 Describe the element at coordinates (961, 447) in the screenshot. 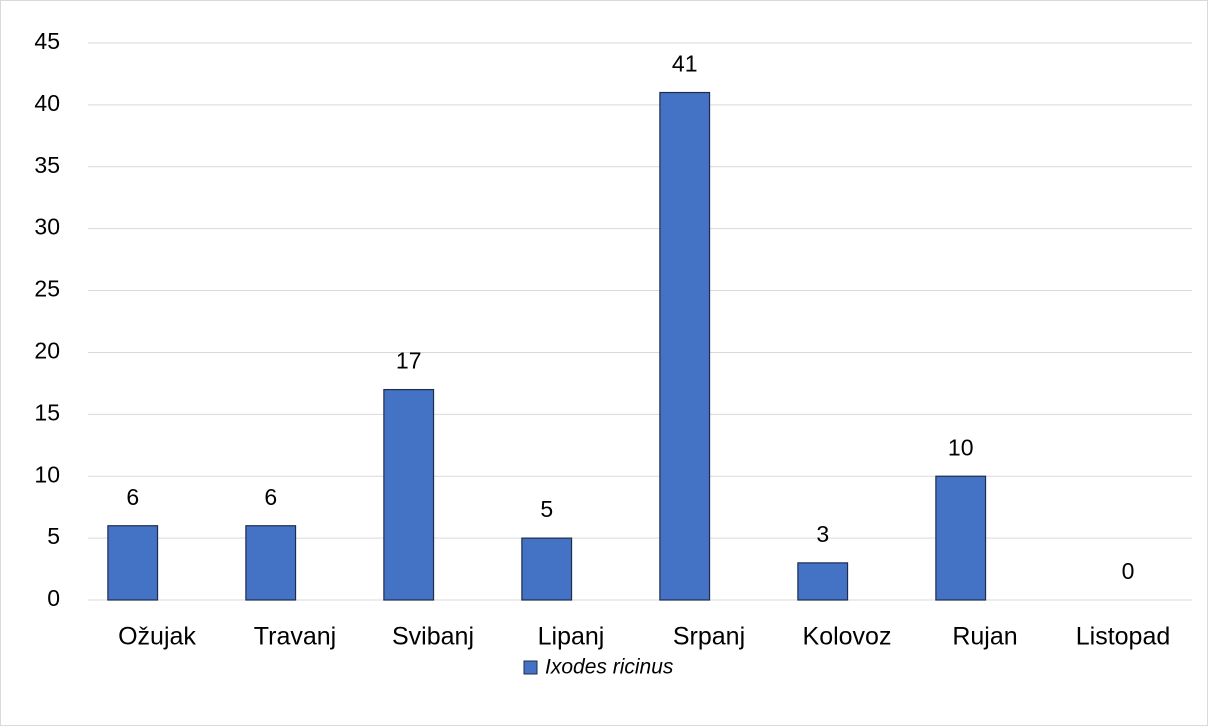

I see `data-label: 10` at that location.